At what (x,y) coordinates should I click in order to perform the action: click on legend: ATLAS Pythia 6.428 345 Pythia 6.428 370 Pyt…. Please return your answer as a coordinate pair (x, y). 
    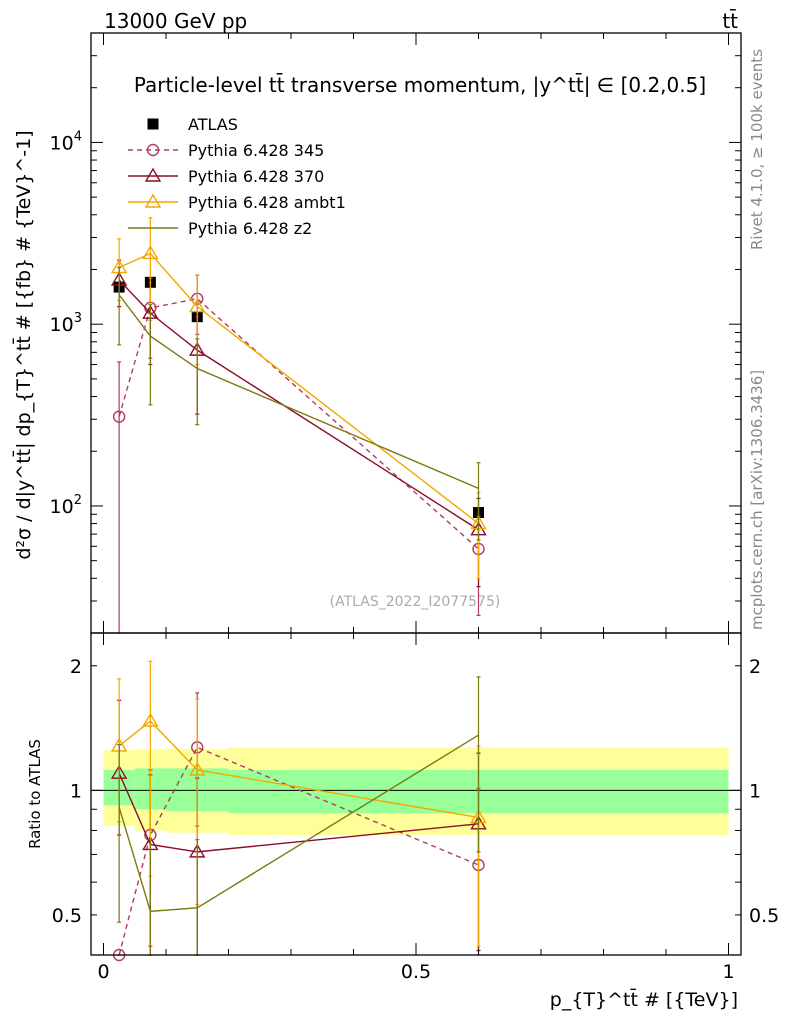
    Looking at the image, I should click on (237, 176).